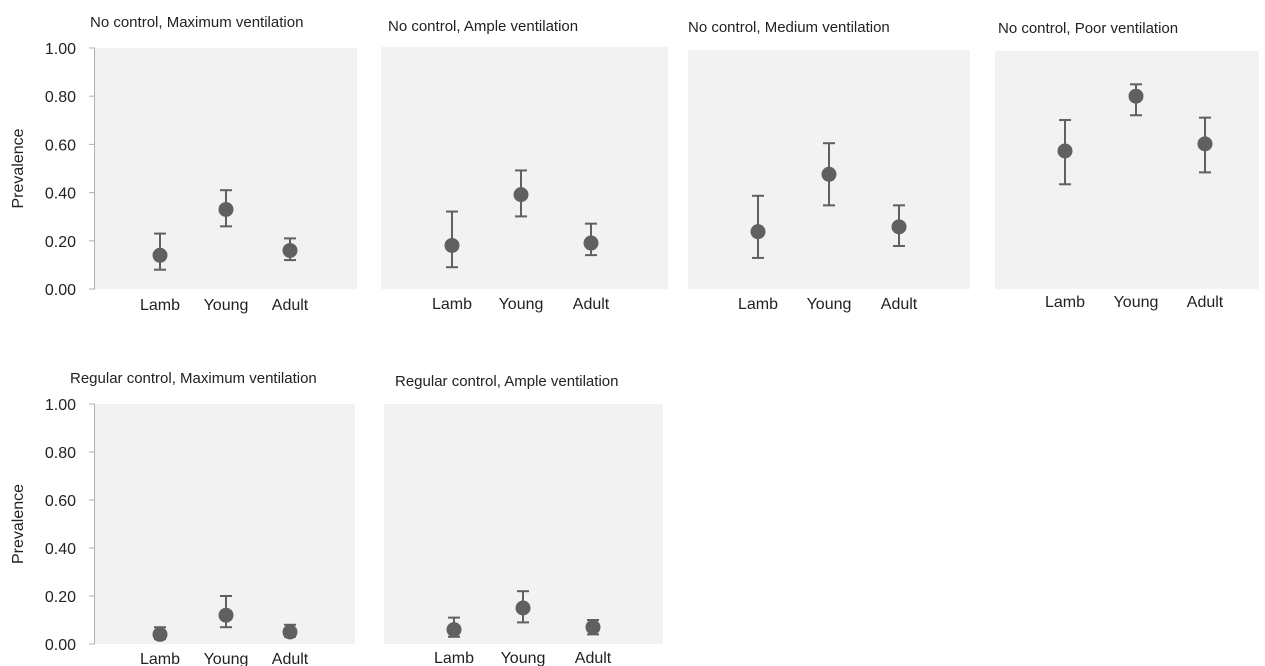 Image resolution: width=1265 pixels, height=666 pixels. Describe the element at coordinates (290, 305) in the screenshot. I see `category-label-1-2: Adult` at that location.